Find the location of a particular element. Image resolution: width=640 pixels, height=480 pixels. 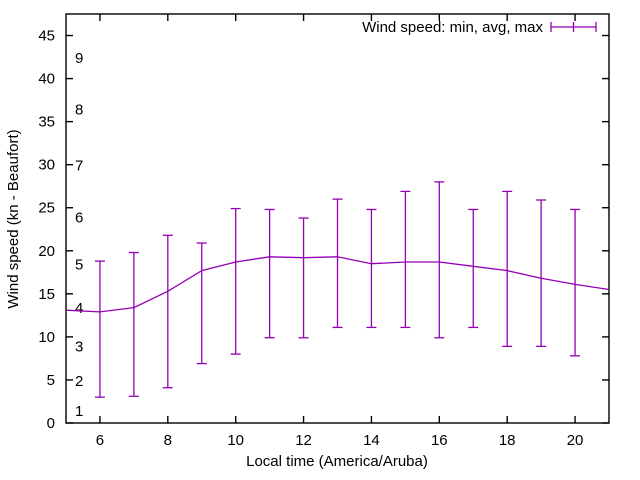

y-tick-label: 25 is located at coordinates (46, 208).